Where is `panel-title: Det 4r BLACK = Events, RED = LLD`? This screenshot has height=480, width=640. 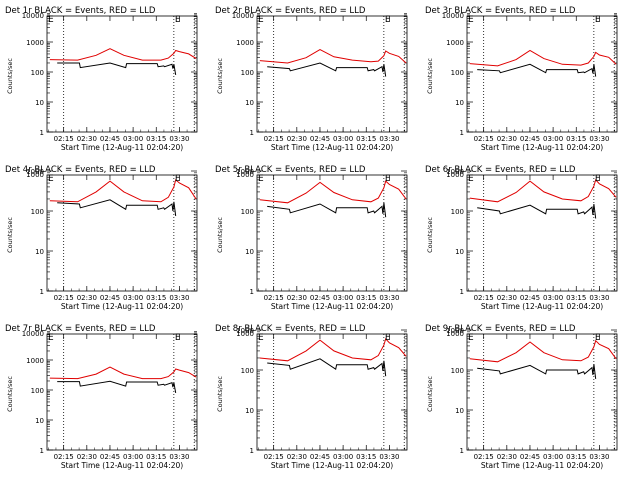
panel-title: Det 4r BLACK = Events, RED = LLD is located at coordinates (80, 170).